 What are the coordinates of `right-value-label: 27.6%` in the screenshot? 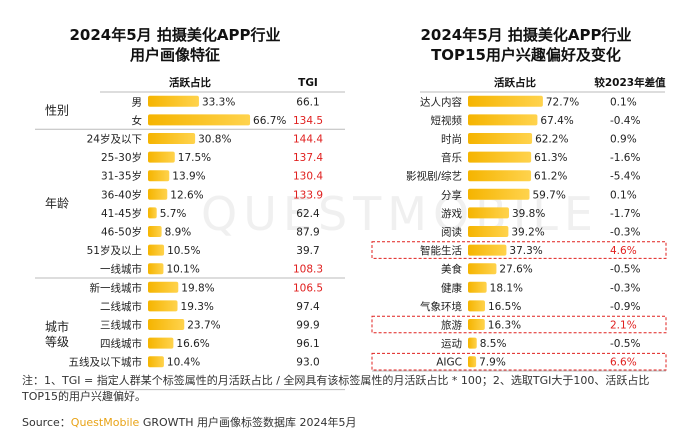 It's located at (515, 270).